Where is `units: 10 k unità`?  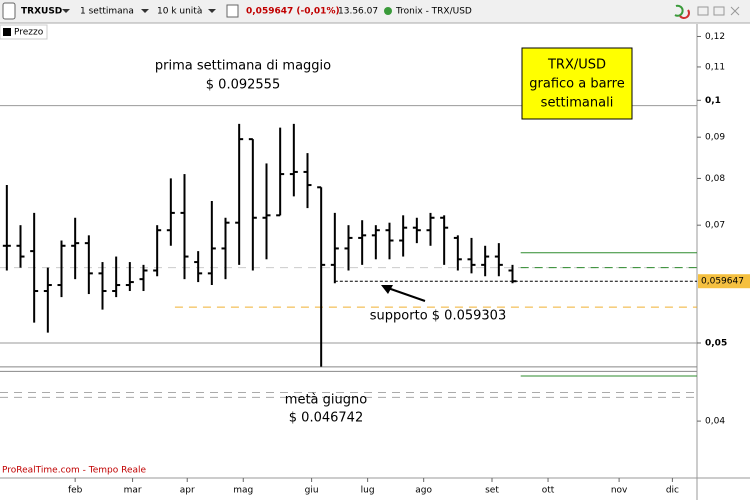
units: 10 k unità is located at coordinates (179, 12).